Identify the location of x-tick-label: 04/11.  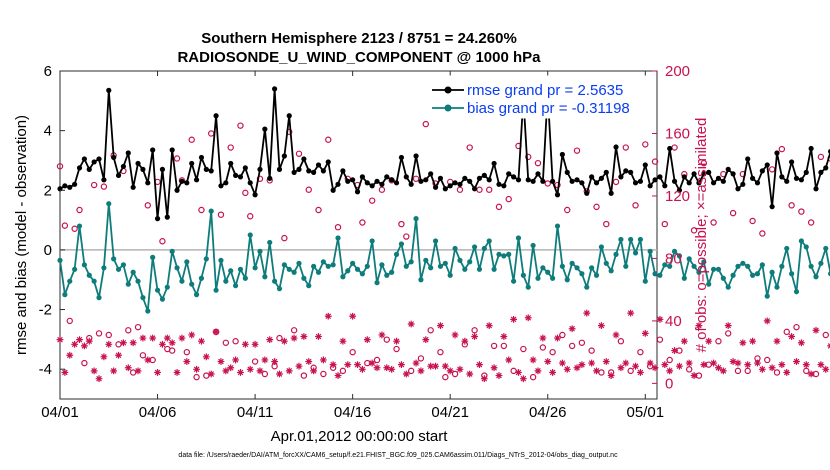
(255, 412).